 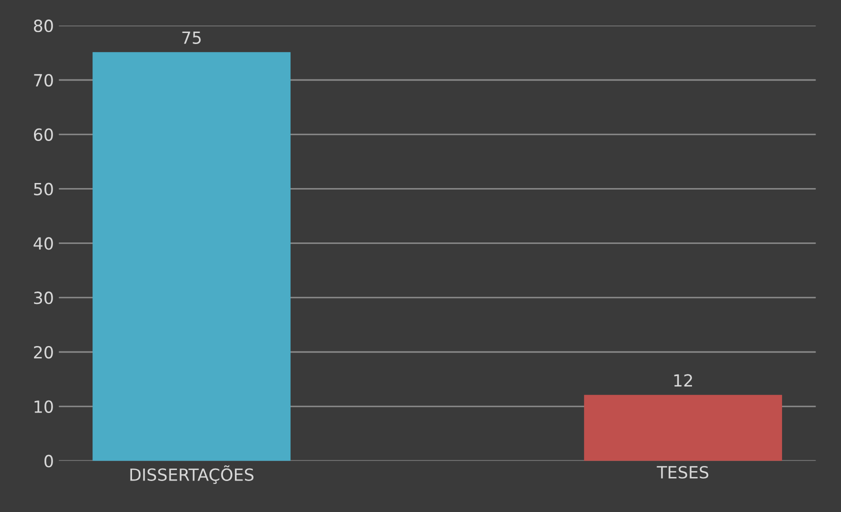 I want to click on y-tick-label: 0, so click(x=48, y=461).